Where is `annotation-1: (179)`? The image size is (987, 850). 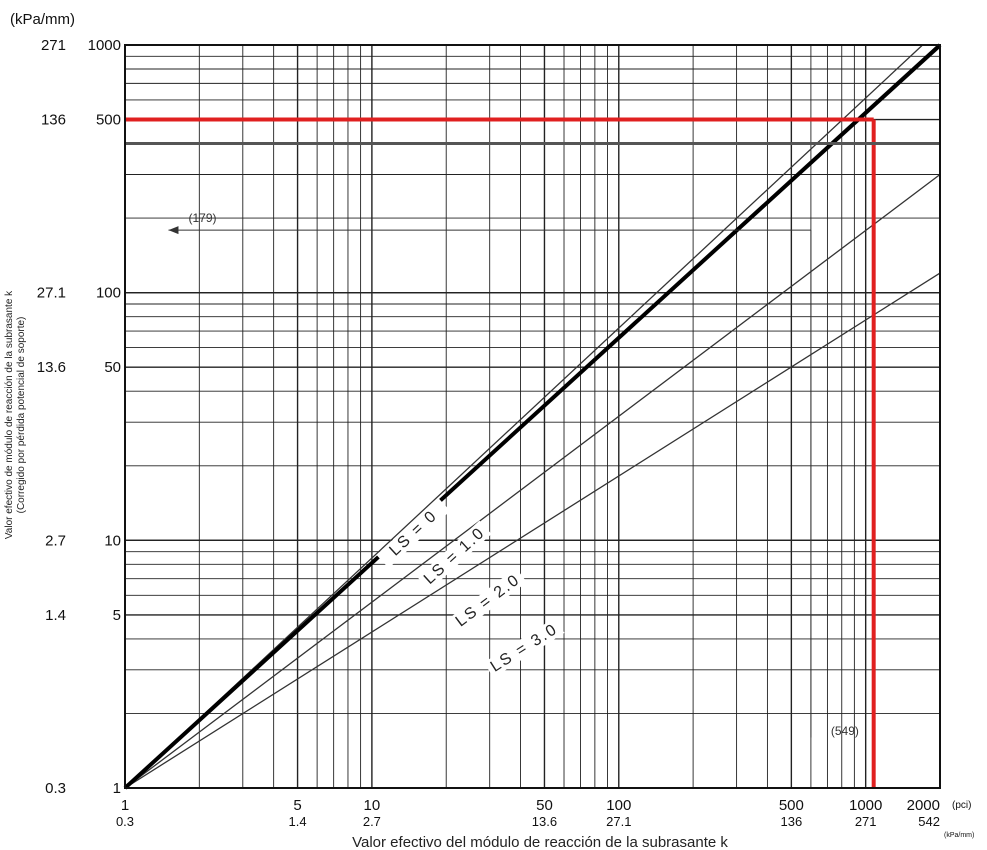
annotation-1: (179) is located at coordinates (202, 218).